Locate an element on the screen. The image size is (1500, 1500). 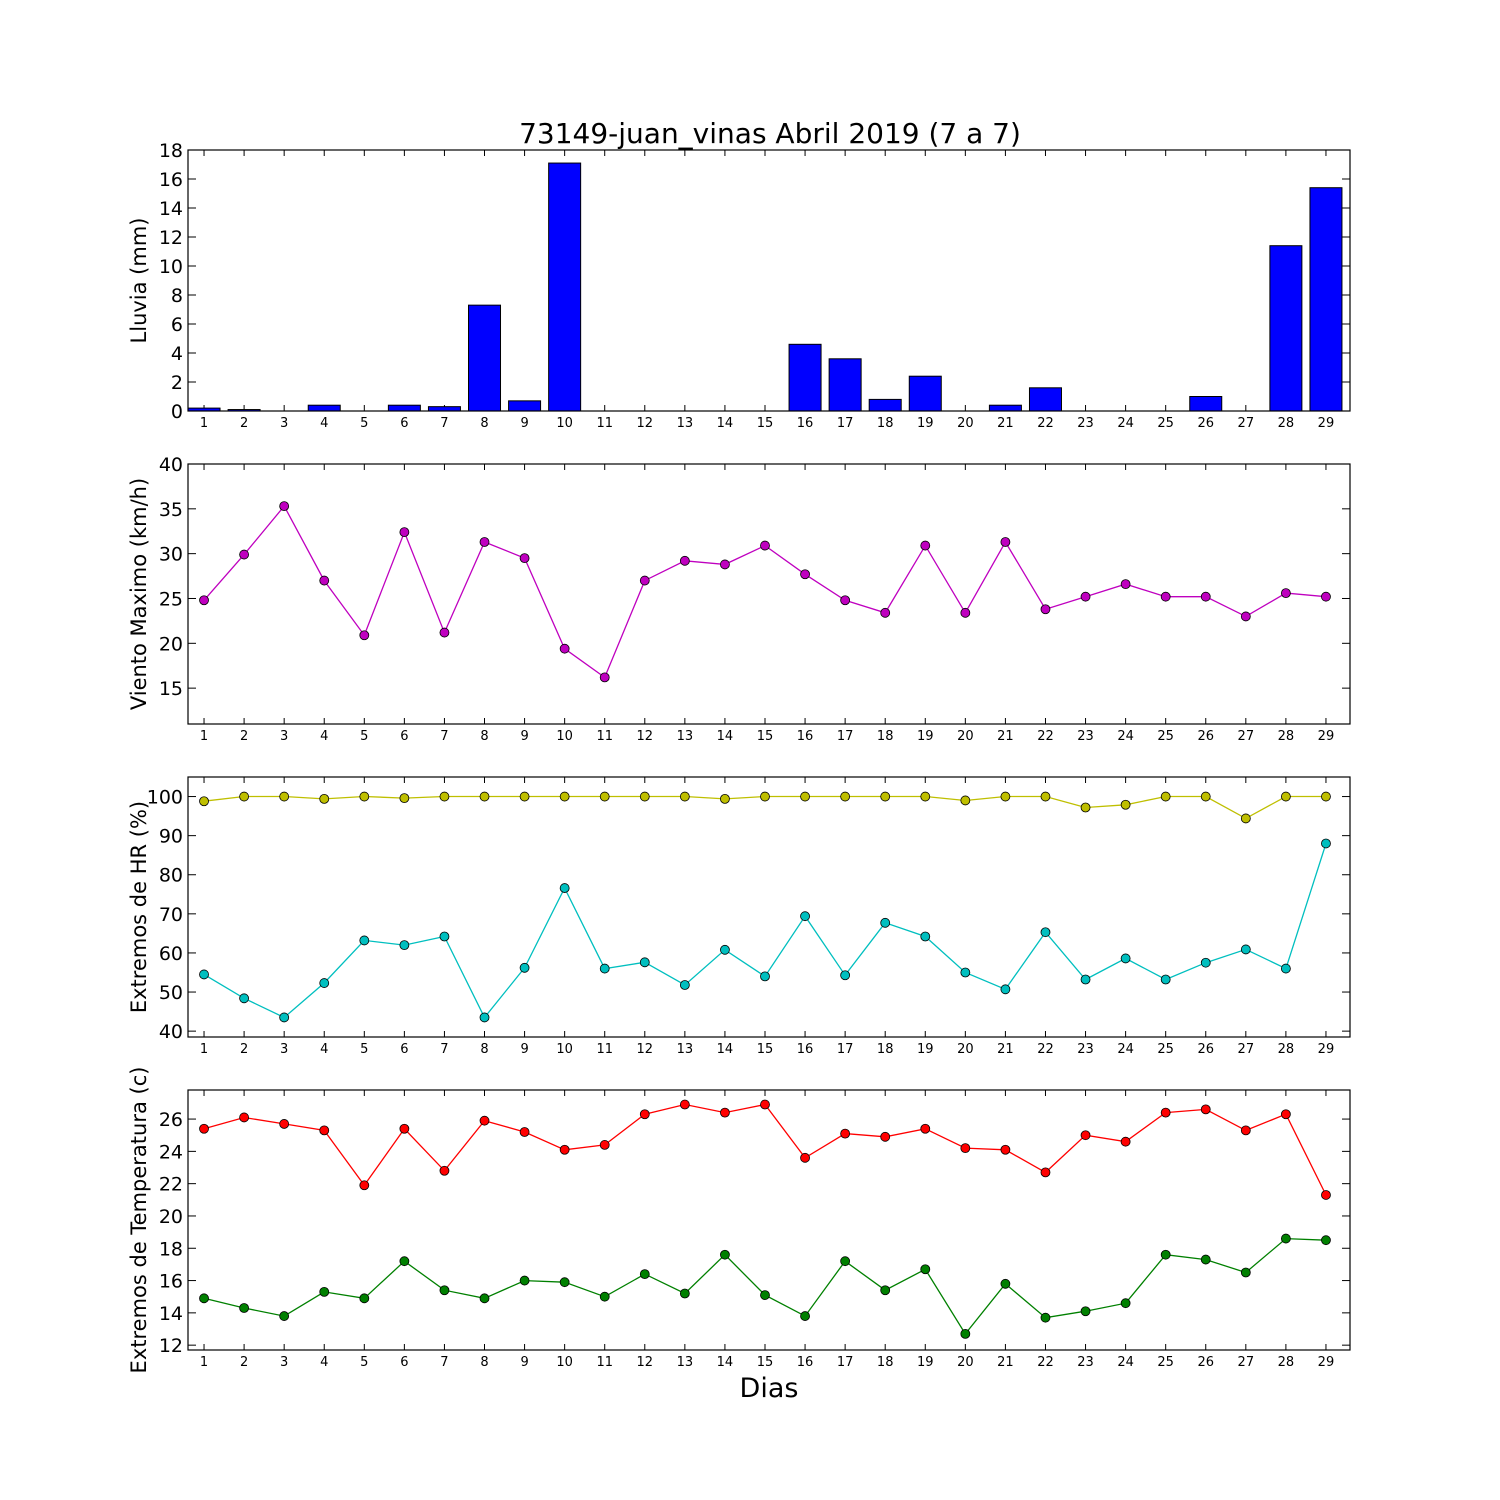
x-tick-label: 14 is located at coordinates (725, 1362).